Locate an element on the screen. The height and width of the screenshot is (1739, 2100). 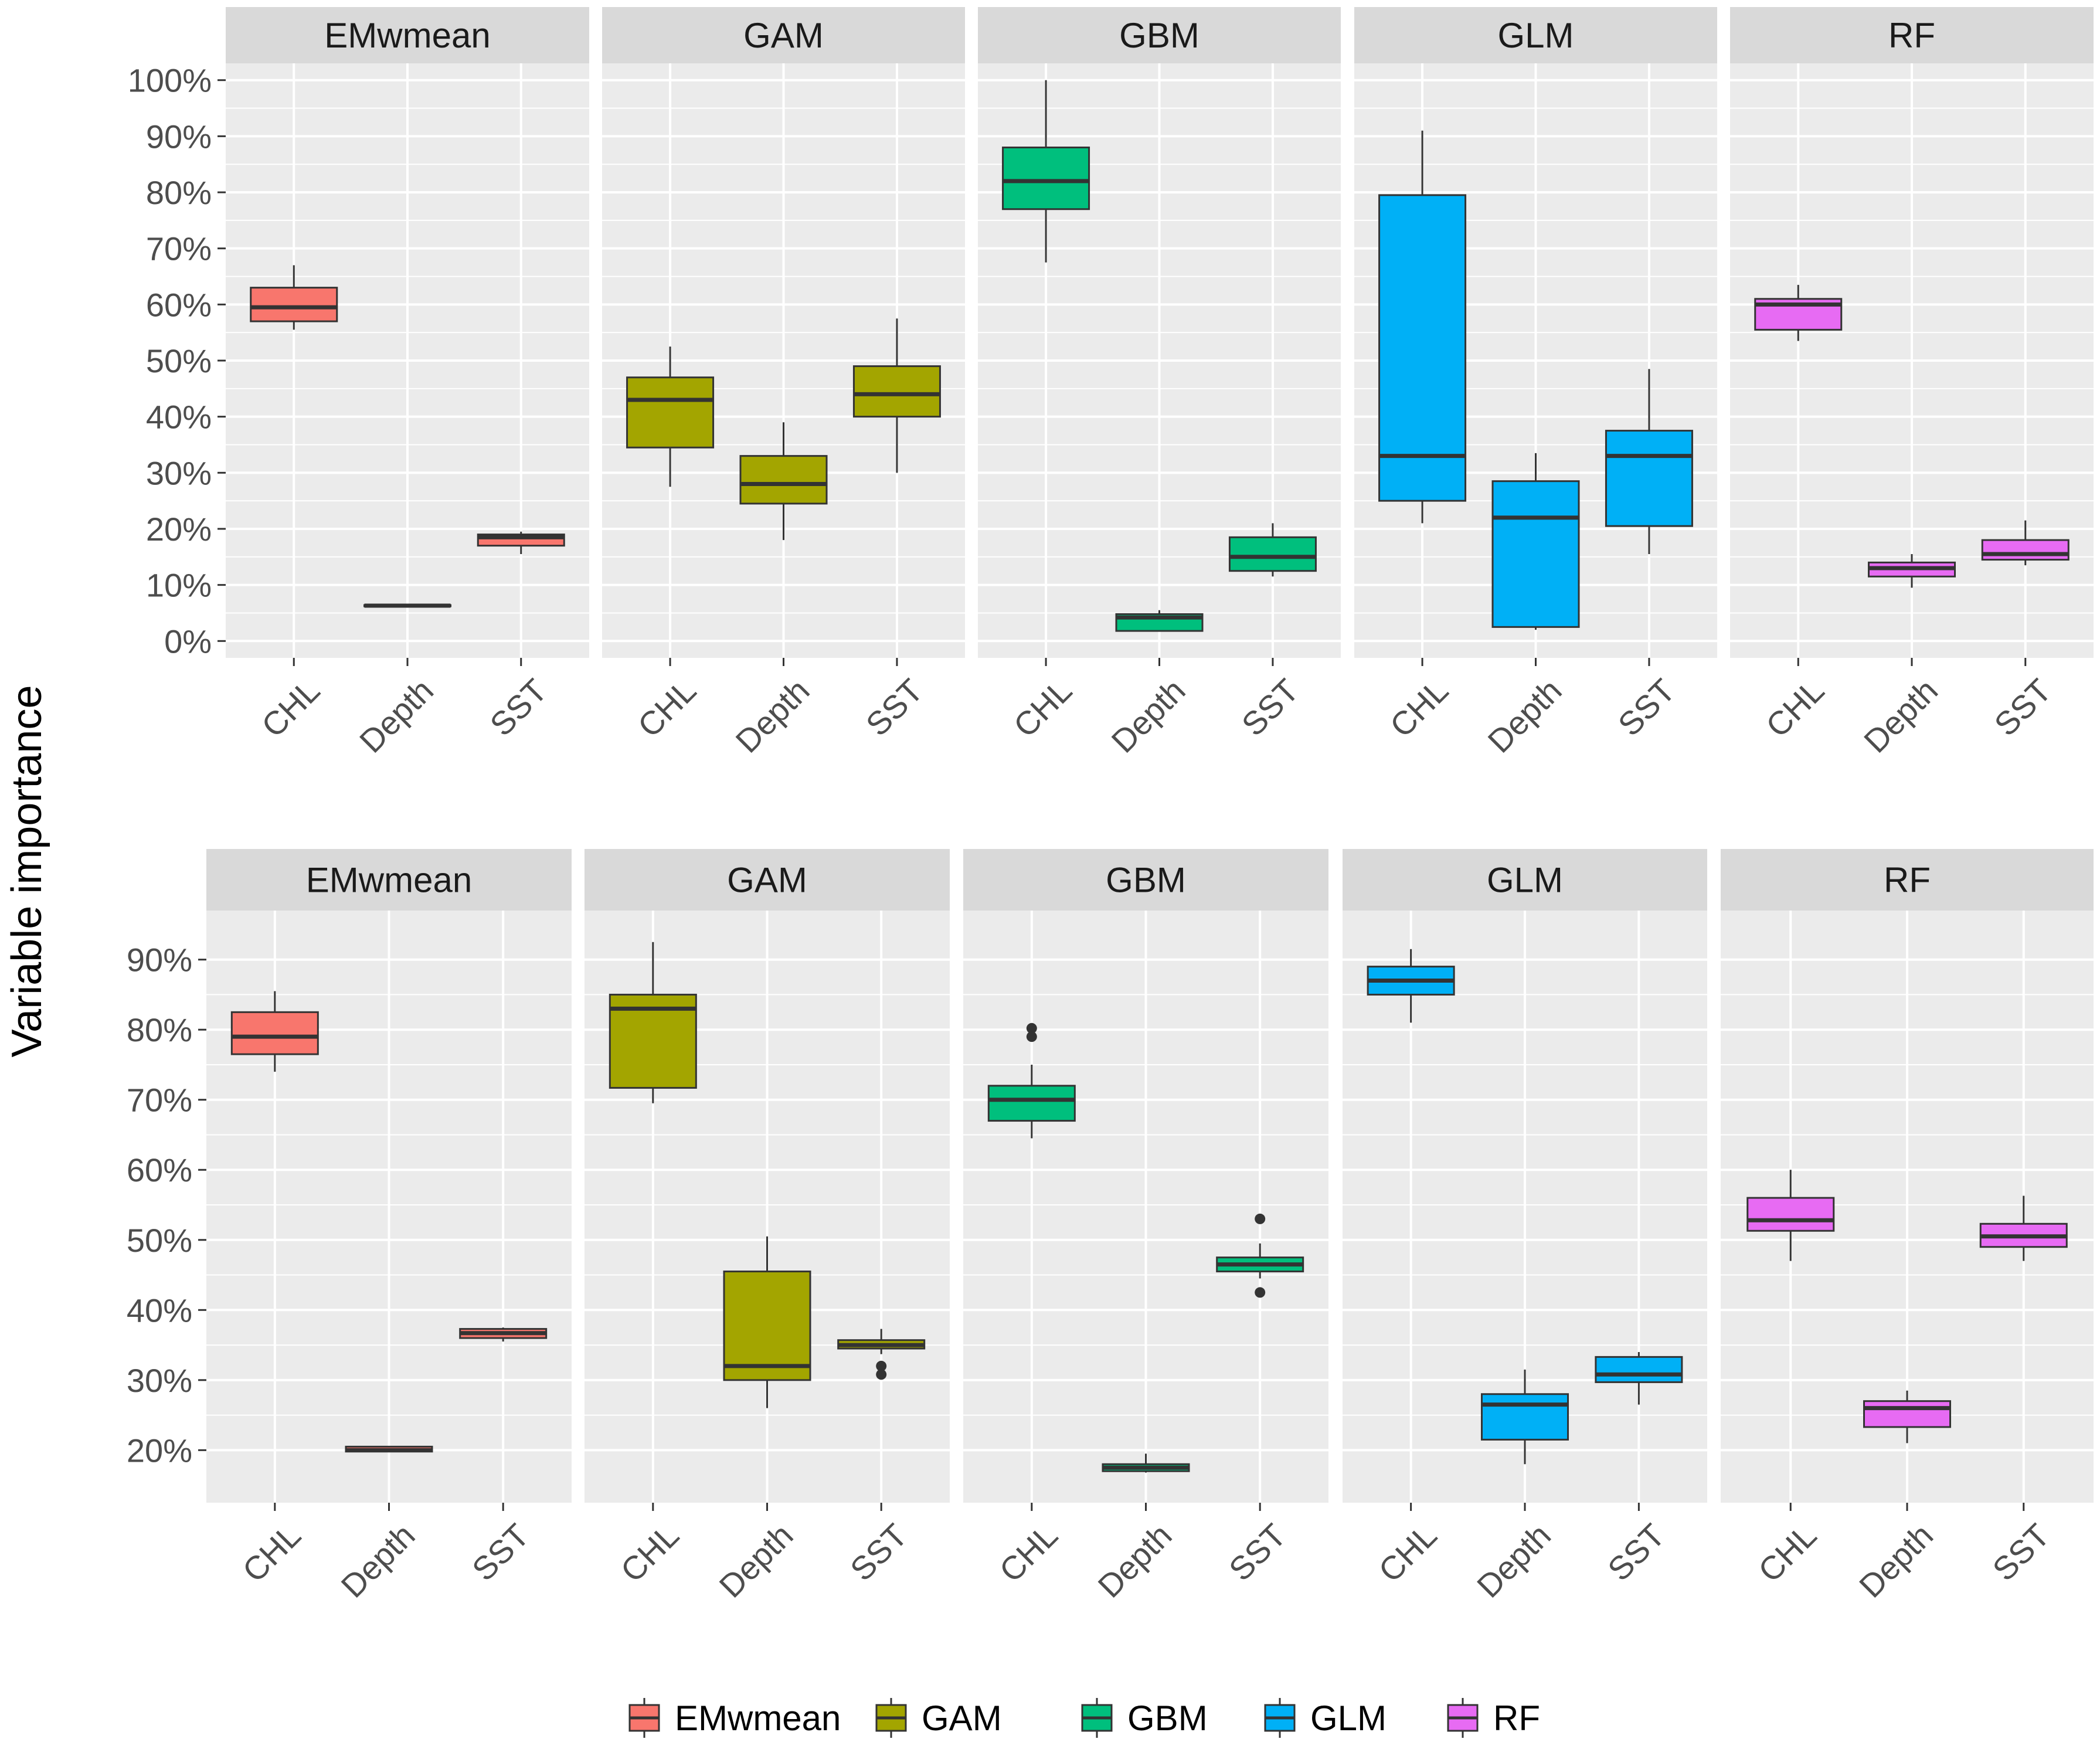
facet-label: GBM is located at coordinates (1146, 880).